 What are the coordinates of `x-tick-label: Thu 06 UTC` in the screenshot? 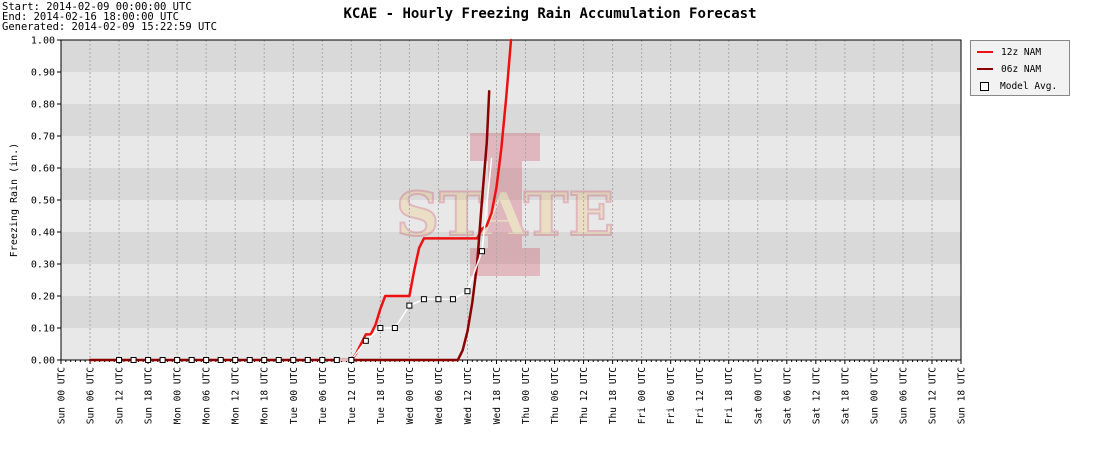 It's located at (555, 395).